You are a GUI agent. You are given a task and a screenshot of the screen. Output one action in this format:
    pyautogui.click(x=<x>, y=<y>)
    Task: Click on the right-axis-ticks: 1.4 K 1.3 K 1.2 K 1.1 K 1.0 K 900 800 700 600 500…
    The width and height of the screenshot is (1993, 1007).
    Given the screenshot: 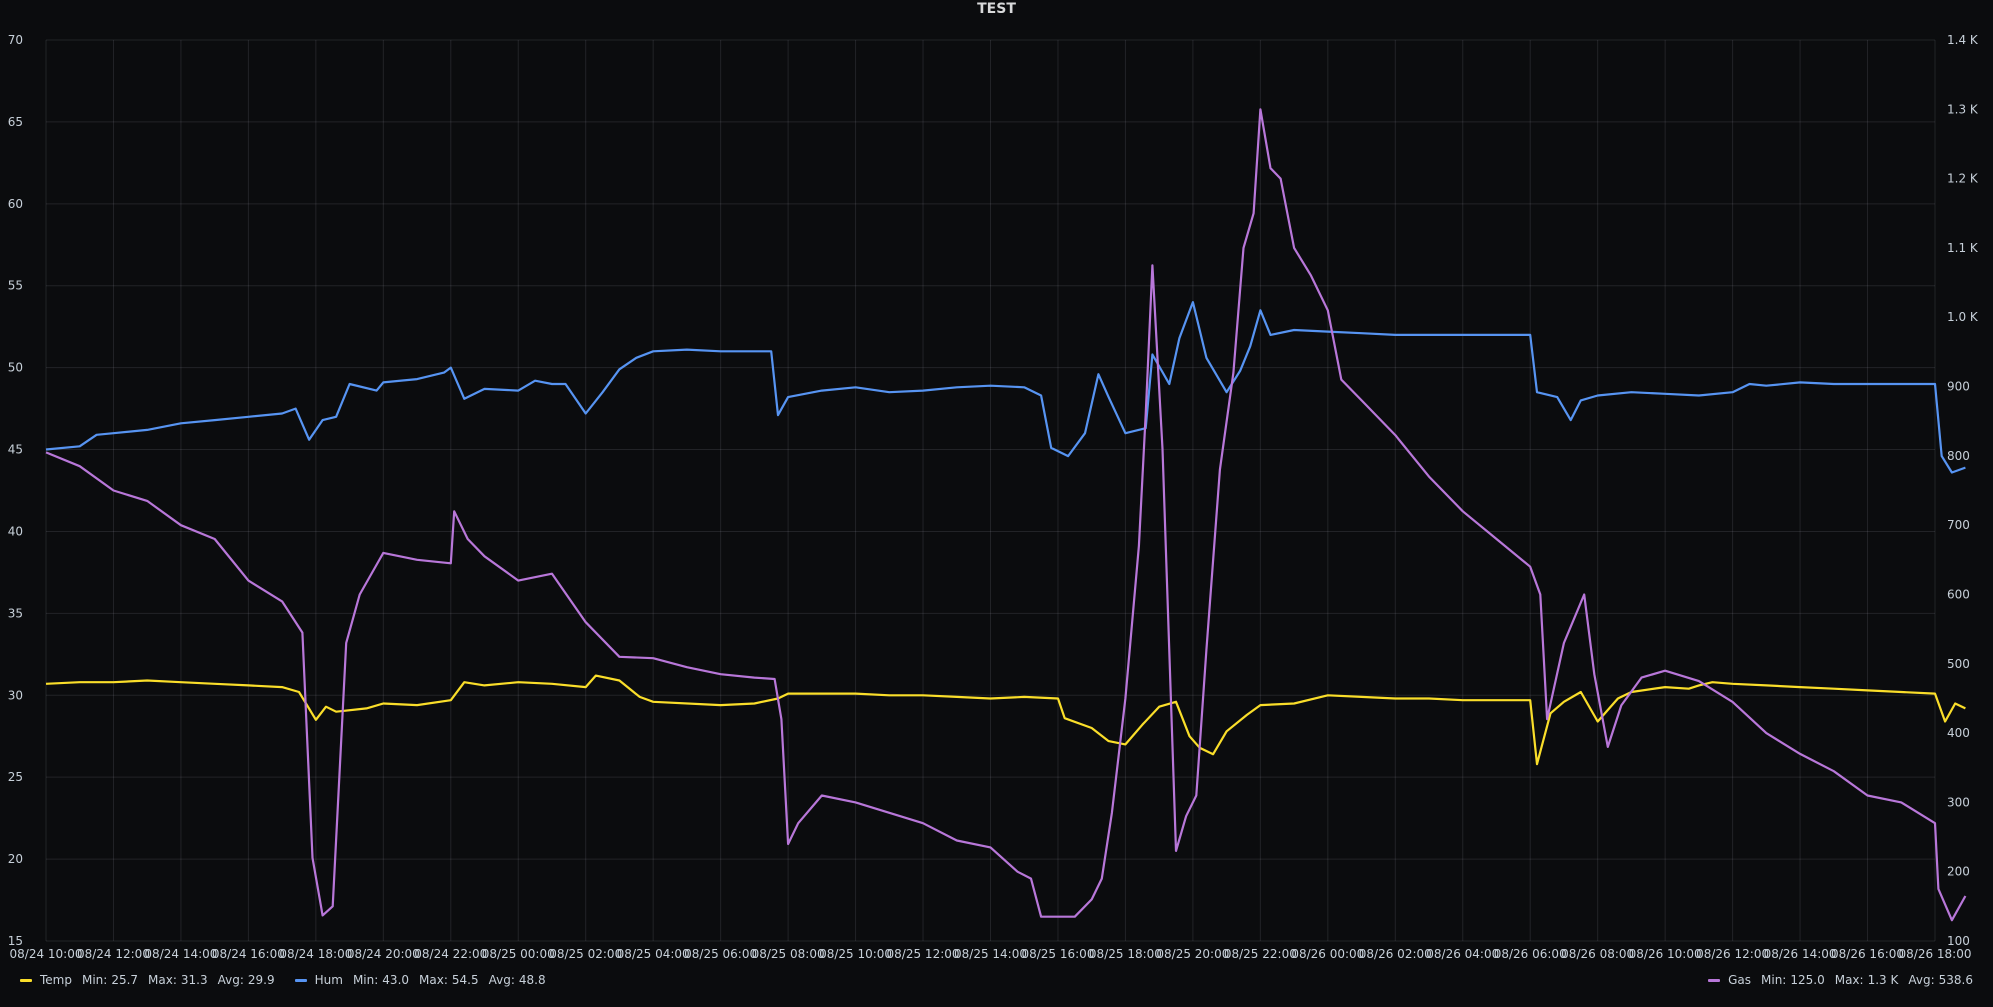 What is the action you would take?
    pyautogui.click(x=1963, y=490)
    